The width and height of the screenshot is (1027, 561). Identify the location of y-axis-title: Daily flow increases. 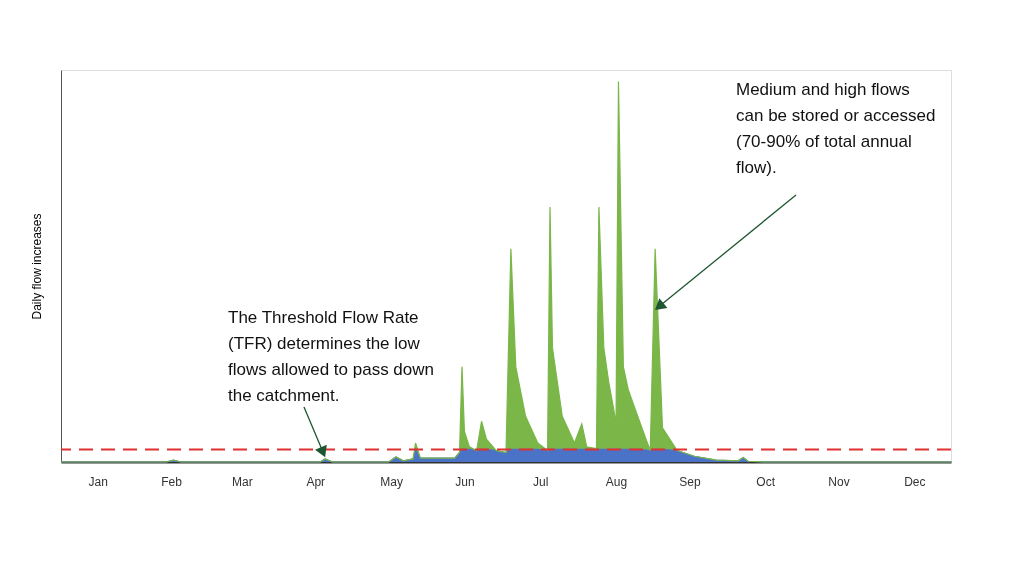
(36, 266).